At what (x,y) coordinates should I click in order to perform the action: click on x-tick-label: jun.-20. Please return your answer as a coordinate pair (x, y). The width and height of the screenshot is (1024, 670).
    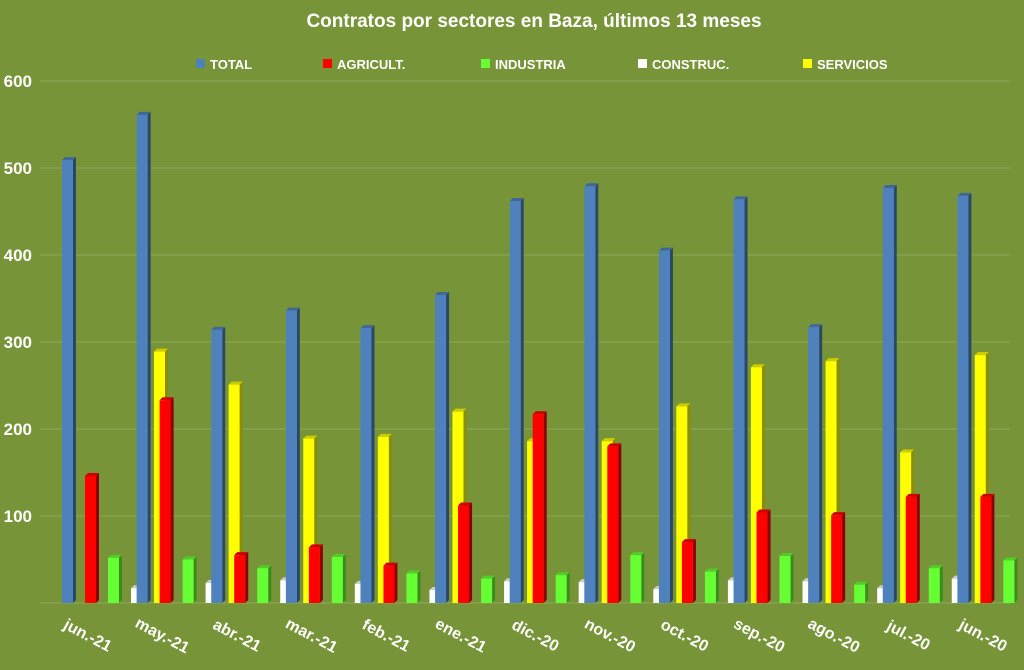
    Looking at the image, I should click on (982, 636).